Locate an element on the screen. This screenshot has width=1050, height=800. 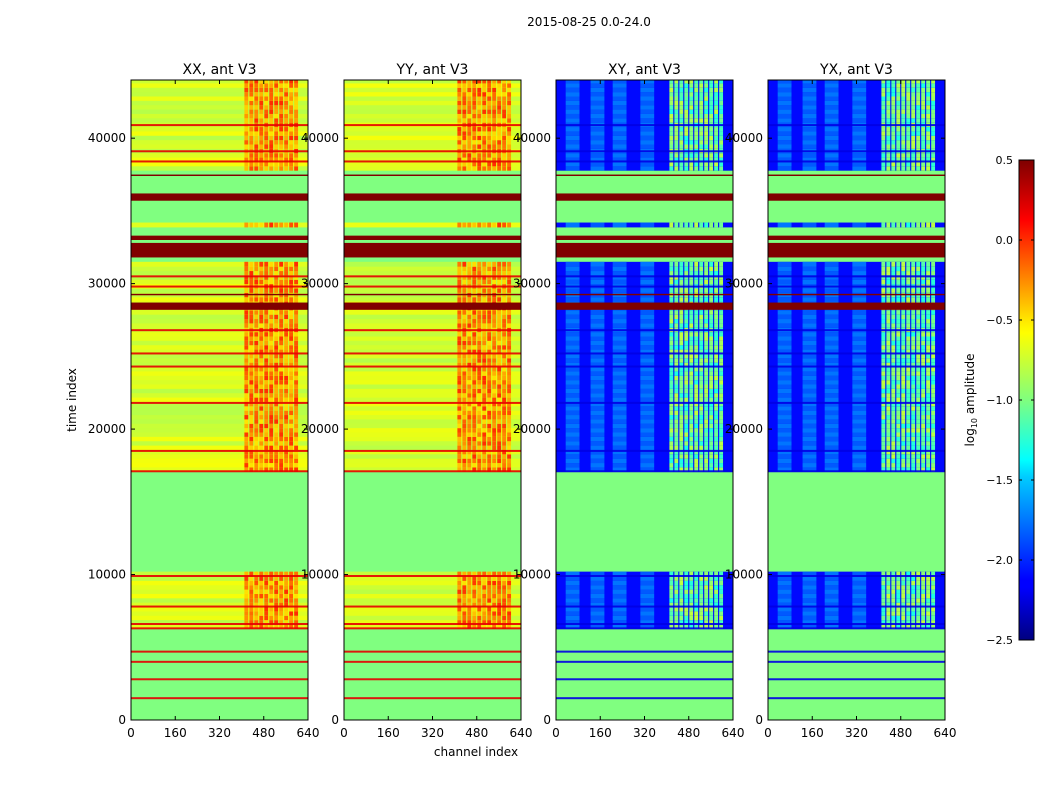
y-tick-label: 10000 is located at coordinates (320, 575).